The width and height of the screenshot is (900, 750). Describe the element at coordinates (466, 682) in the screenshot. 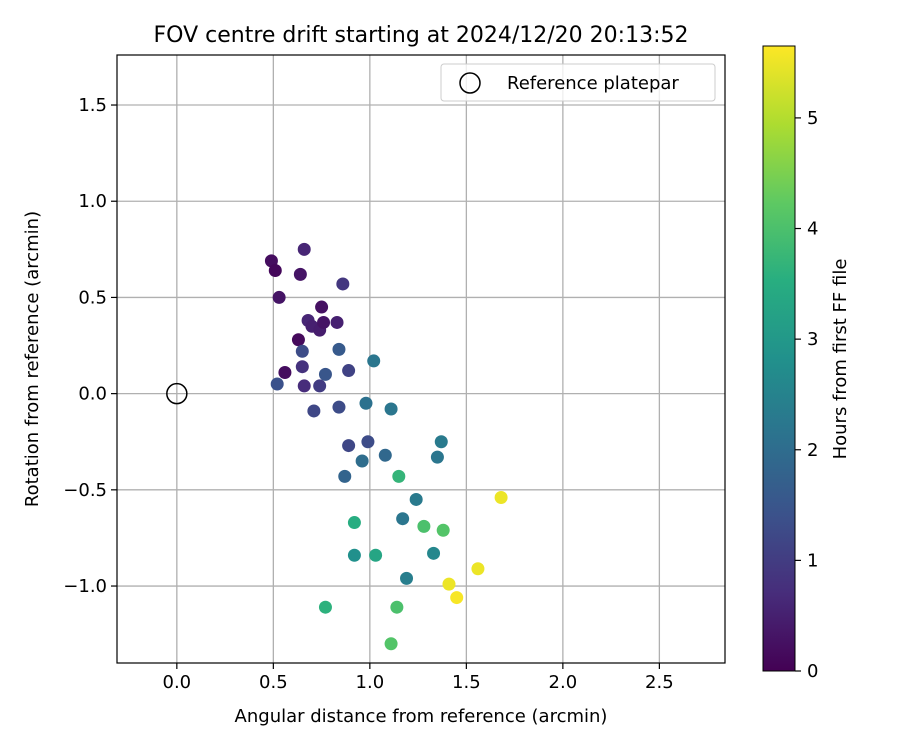

I see `x-tick-label: 1.5` at that location.